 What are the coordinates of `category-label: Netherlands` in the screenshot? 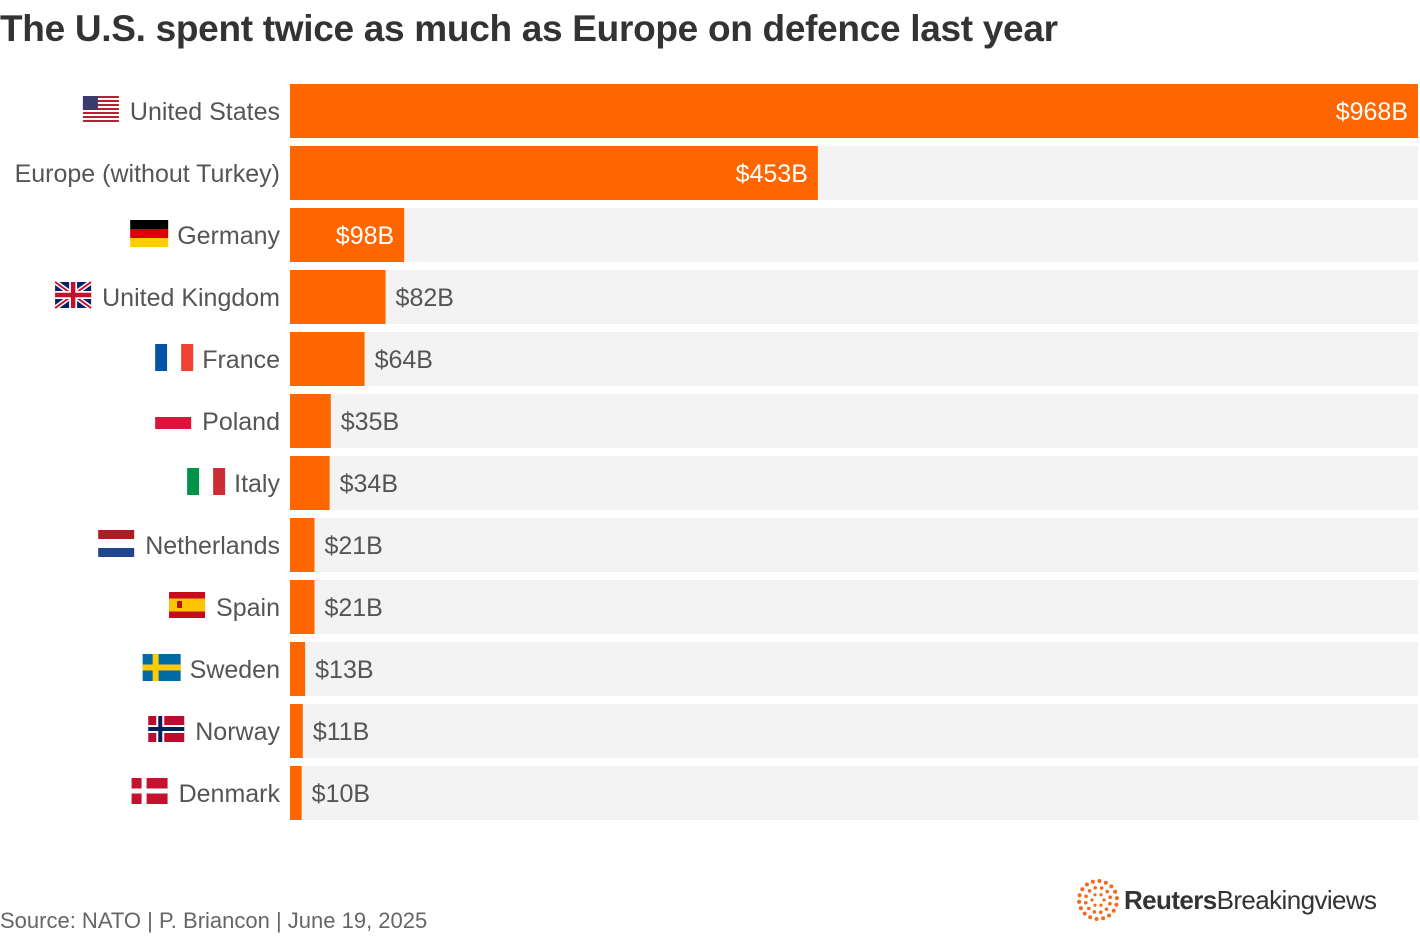 It's located at (212, 546).